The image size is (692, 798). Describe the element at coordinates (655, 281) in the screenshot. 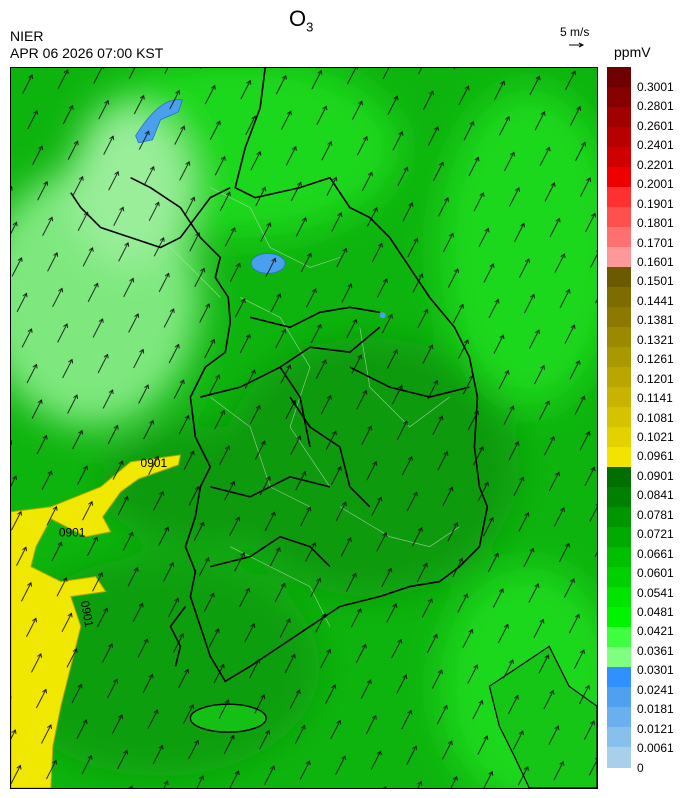

I see `legend-label: 0.1501` at that location.